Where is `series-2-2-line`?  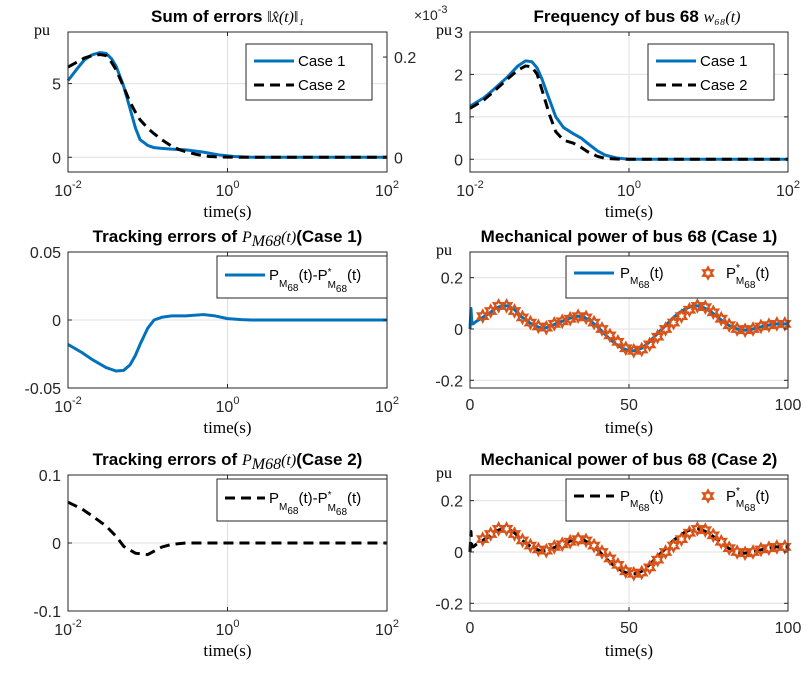
series-2-2-line is located at coordinates (628, 112).